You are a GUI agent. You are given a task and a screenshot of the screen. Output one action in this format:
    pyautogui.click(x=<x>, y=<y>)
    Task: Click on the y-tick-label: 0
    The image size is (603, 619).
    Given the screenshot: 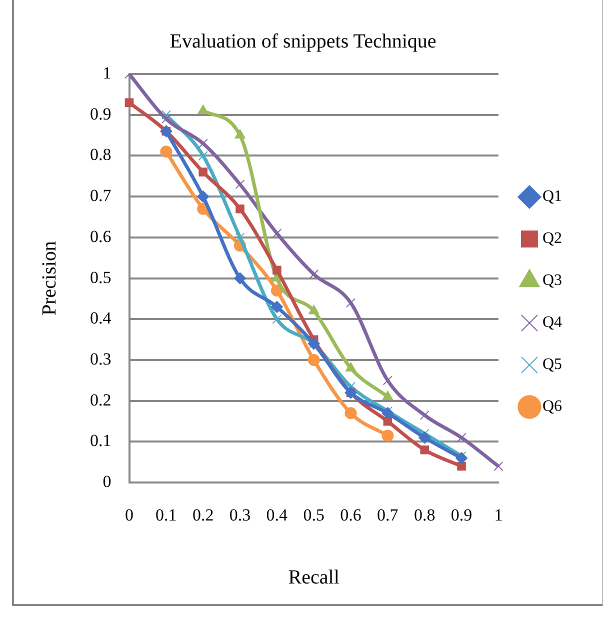 What is the action you would take?
    pyautogui.click(x=107, y=482)
    